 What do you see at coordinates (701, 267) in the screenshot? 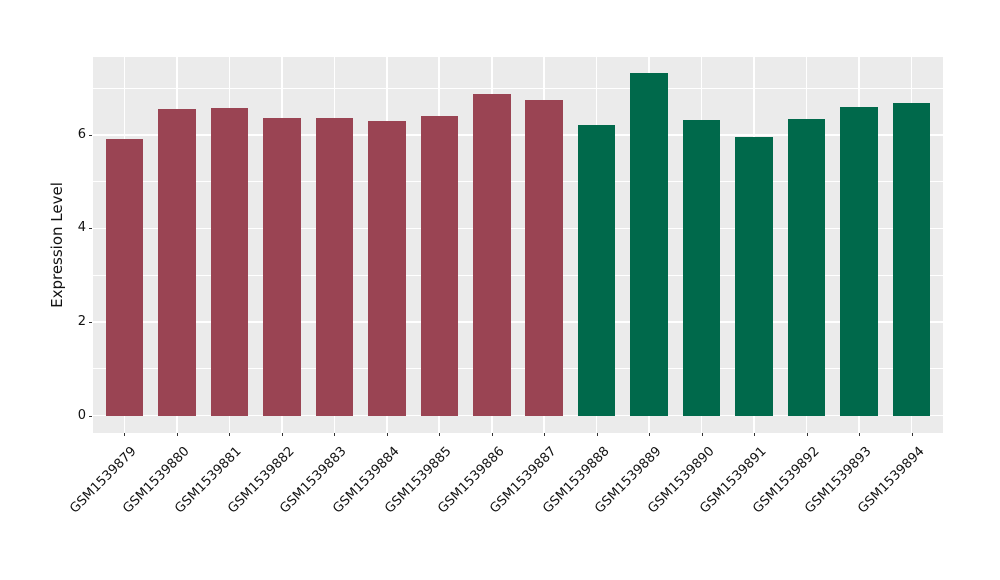
I see `bar-GSM1539890` at bounding box center [701, 267].